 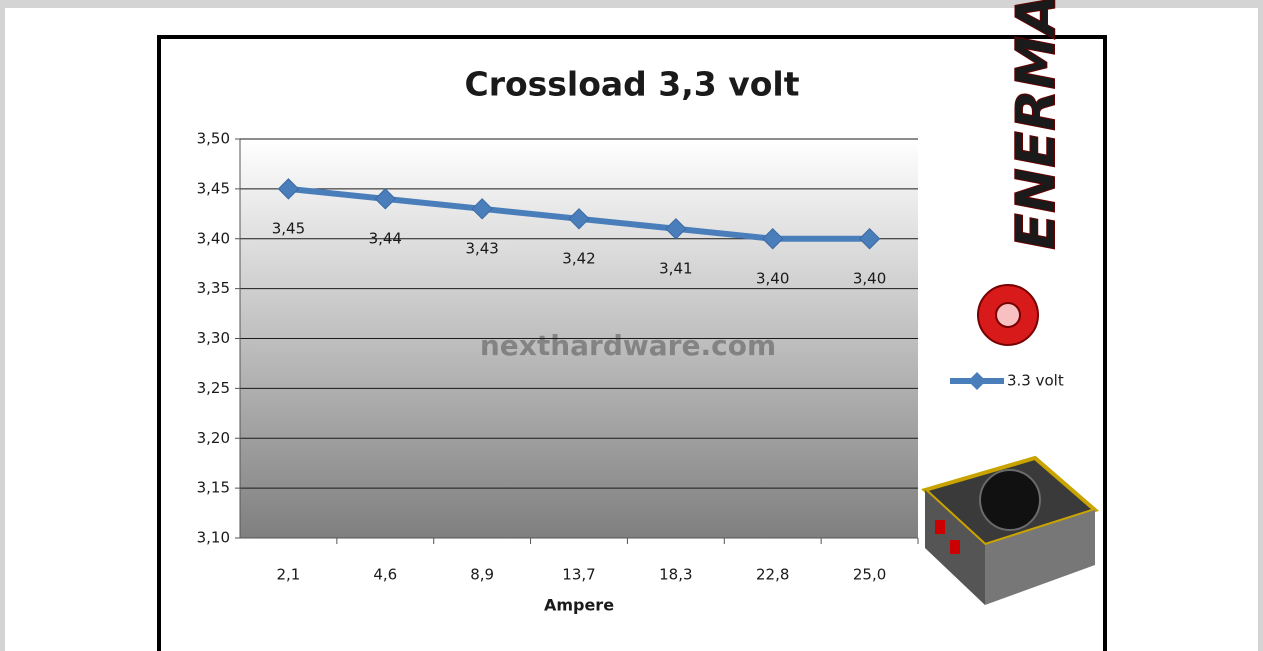 What do you see at coordinates (675, 575) in the screenshot?
I see `x-tick-label: 18,3` at bounding box center [675, 575].